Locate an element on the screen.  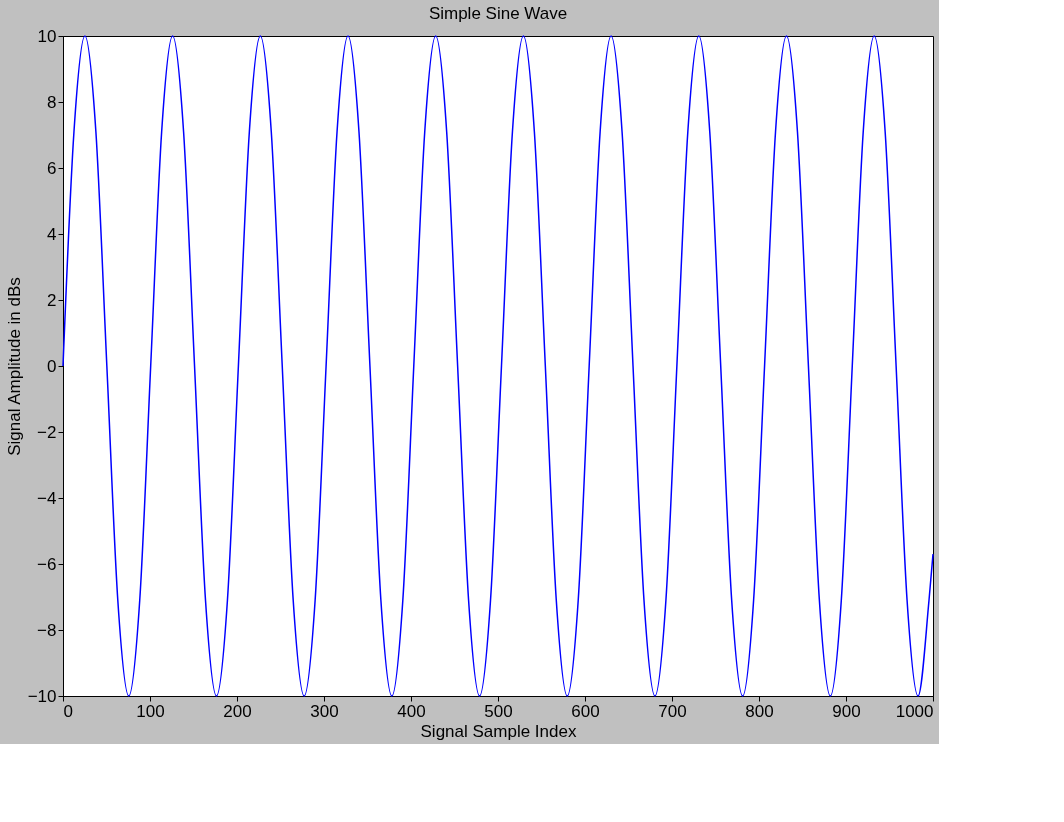
x-tick-label: 0 is located at coordinates (68, 711).